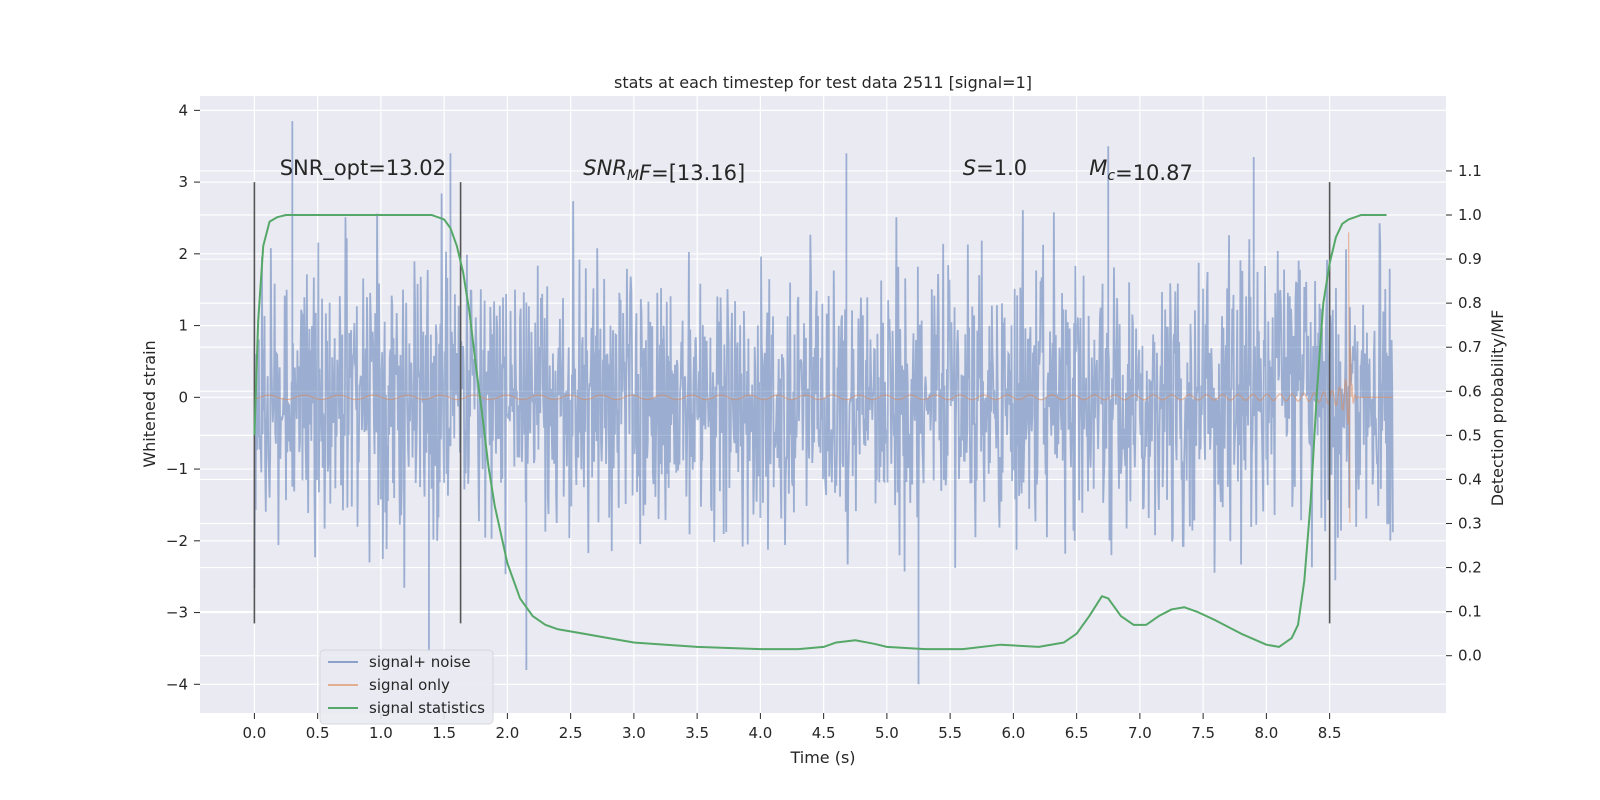 This screenshot has width=1600, height=800. I want to click on x-tick-label: 7.5, so click(1203, 733).